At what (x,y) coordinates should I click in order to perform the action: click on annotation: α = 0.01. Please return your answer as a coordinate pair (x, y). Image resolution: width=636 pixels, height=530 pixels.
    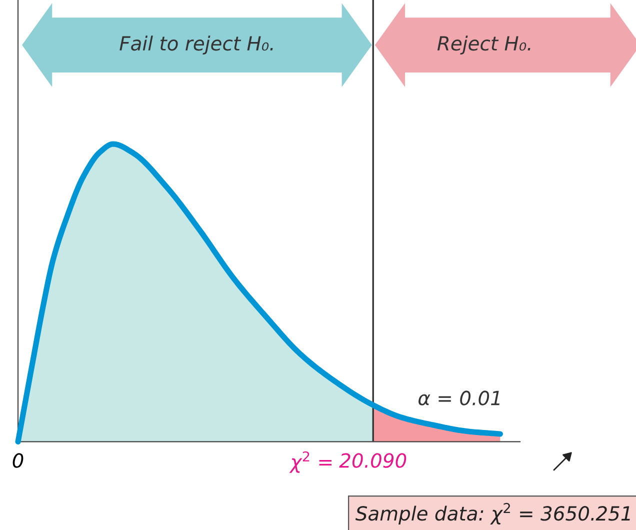
    Looking at the image, I should click on (459, 398).